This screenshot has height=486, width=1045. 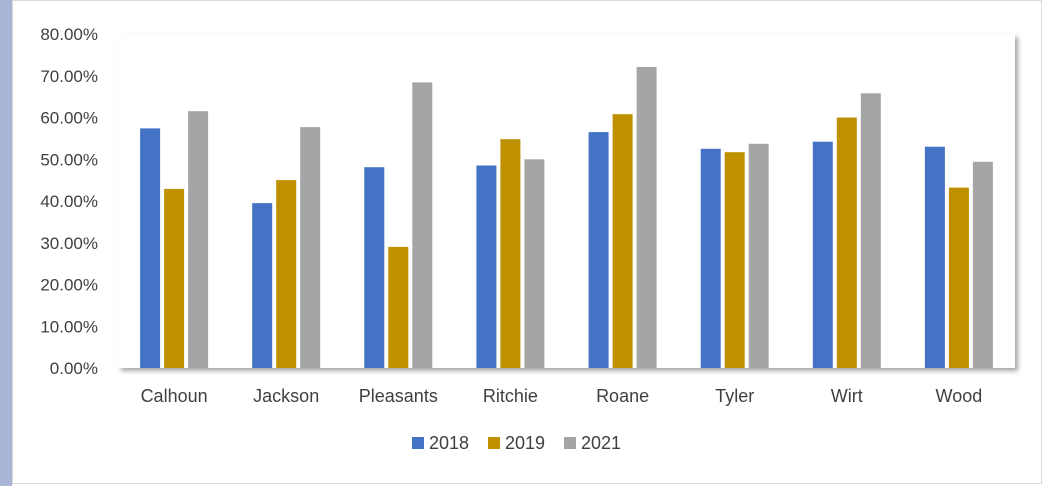 What do you see at coordinates (486, 266) in the screenshot?
I see `bar-2018-ritchie` at bounding box center [486, 266].